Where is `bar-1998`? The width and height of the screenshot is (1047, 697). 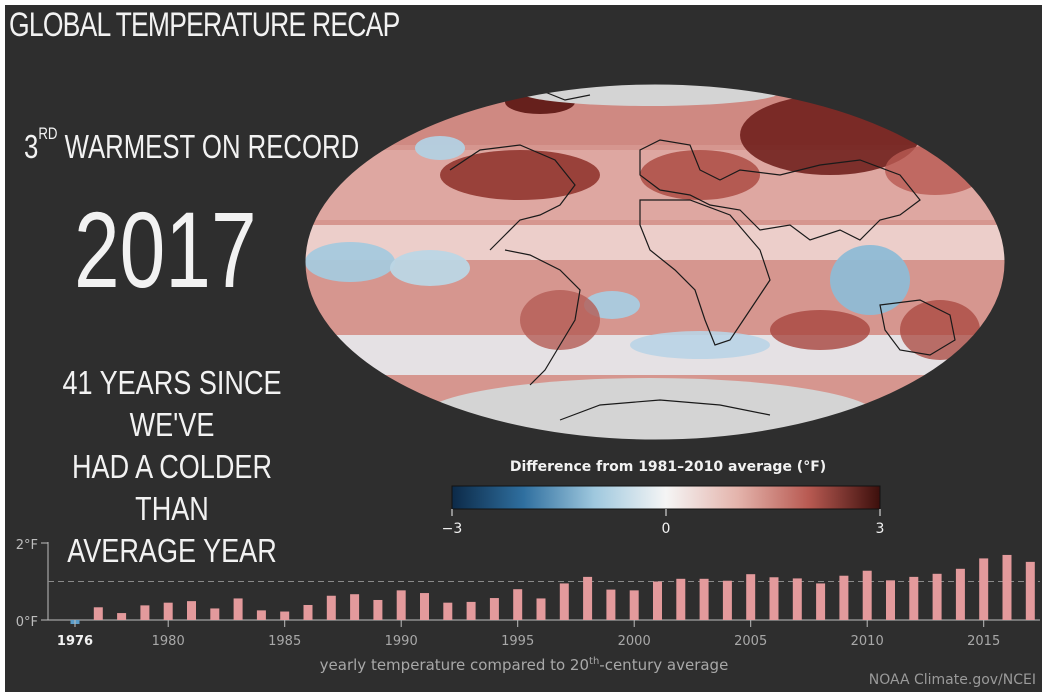
bar-1998 is located at coordinates (588, 598).